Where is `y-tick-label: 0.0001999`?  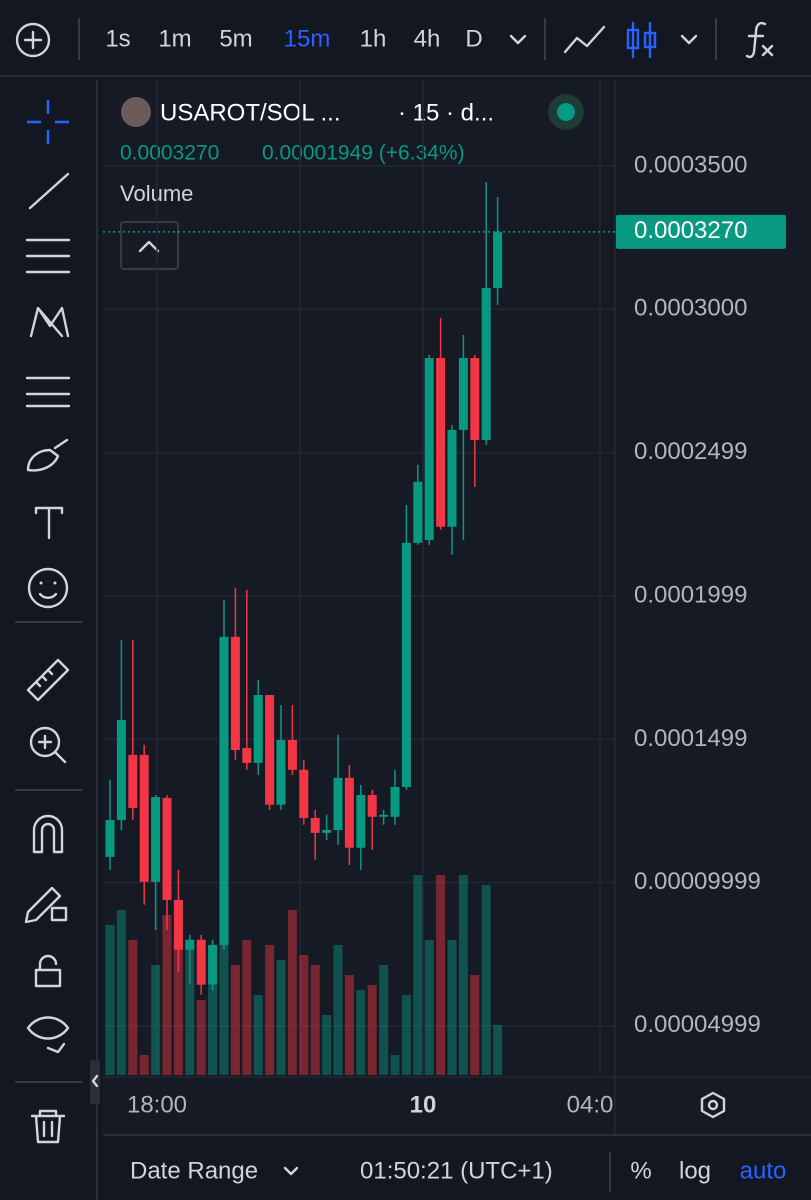 y-tick-label: 0.0001999 is located at coordinates (690, 594).